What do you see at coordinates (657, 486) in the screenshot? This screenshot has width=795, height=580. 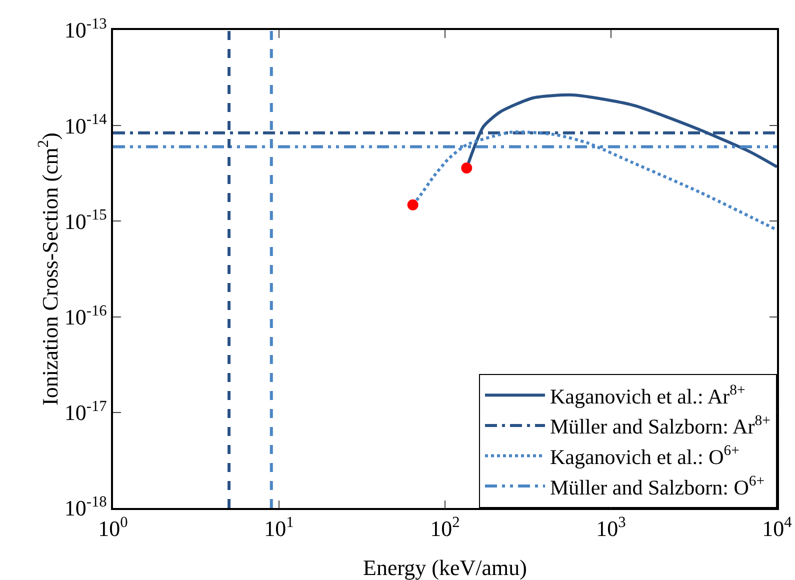 I see `legend-label: Müller and Salzborn: O$^{6+}$` at bounding box center [657, 486].